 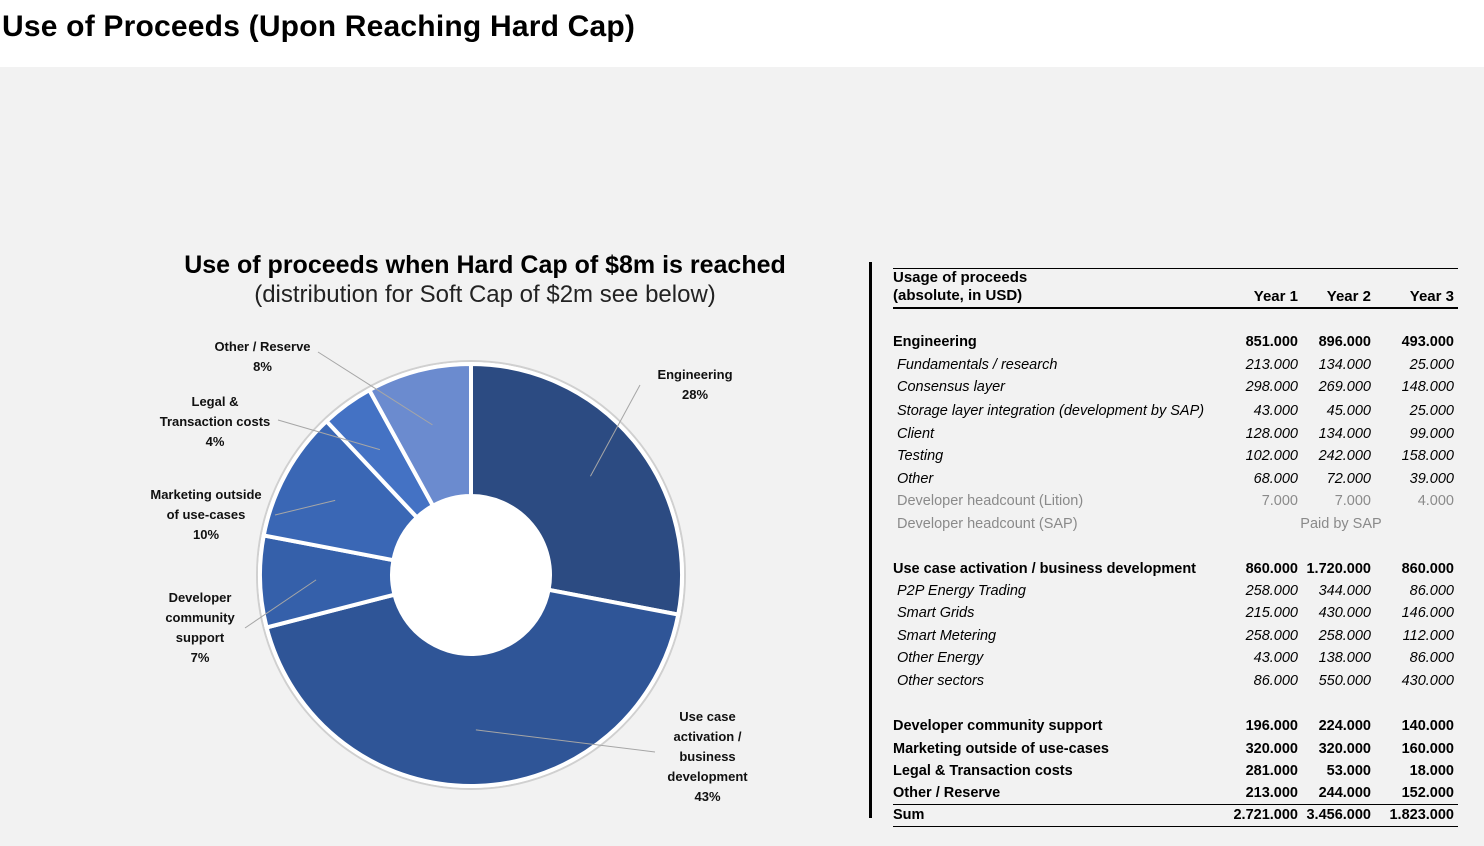 What do you see at coordinates (1427, 387) in the screenshot?
I see `cell-year3: 148.000` at bounding box center [1427, 387].